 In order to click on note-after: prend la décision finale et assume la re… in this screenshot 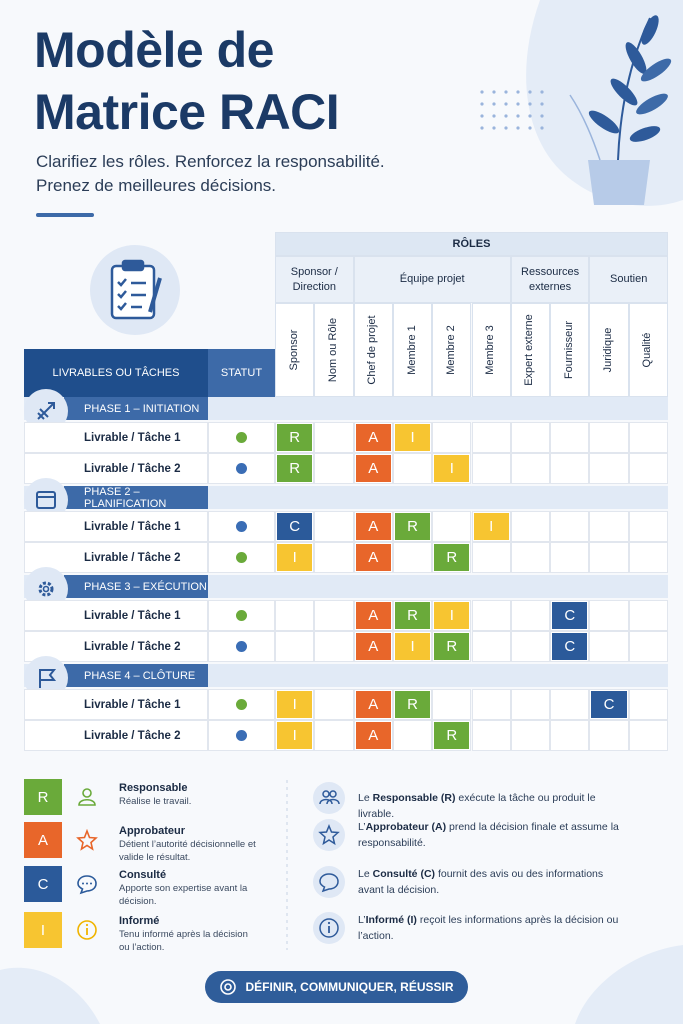, I will do `click(488, 835)`.